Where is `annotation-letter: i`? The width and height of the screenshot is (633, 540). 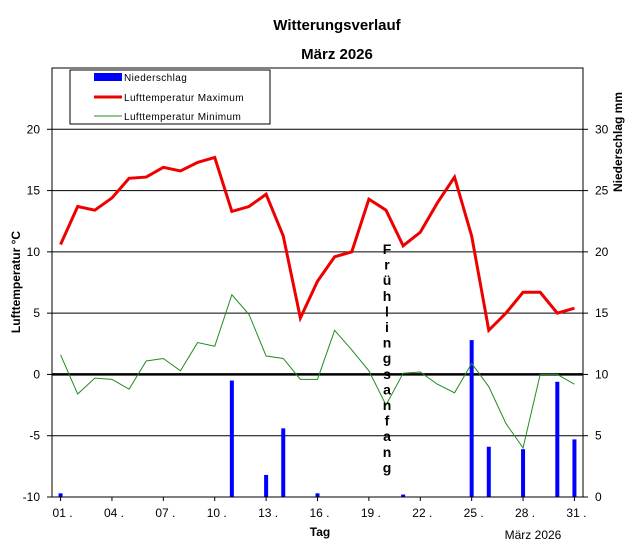 annotation-letter: i is located at coordinates (387, 327).